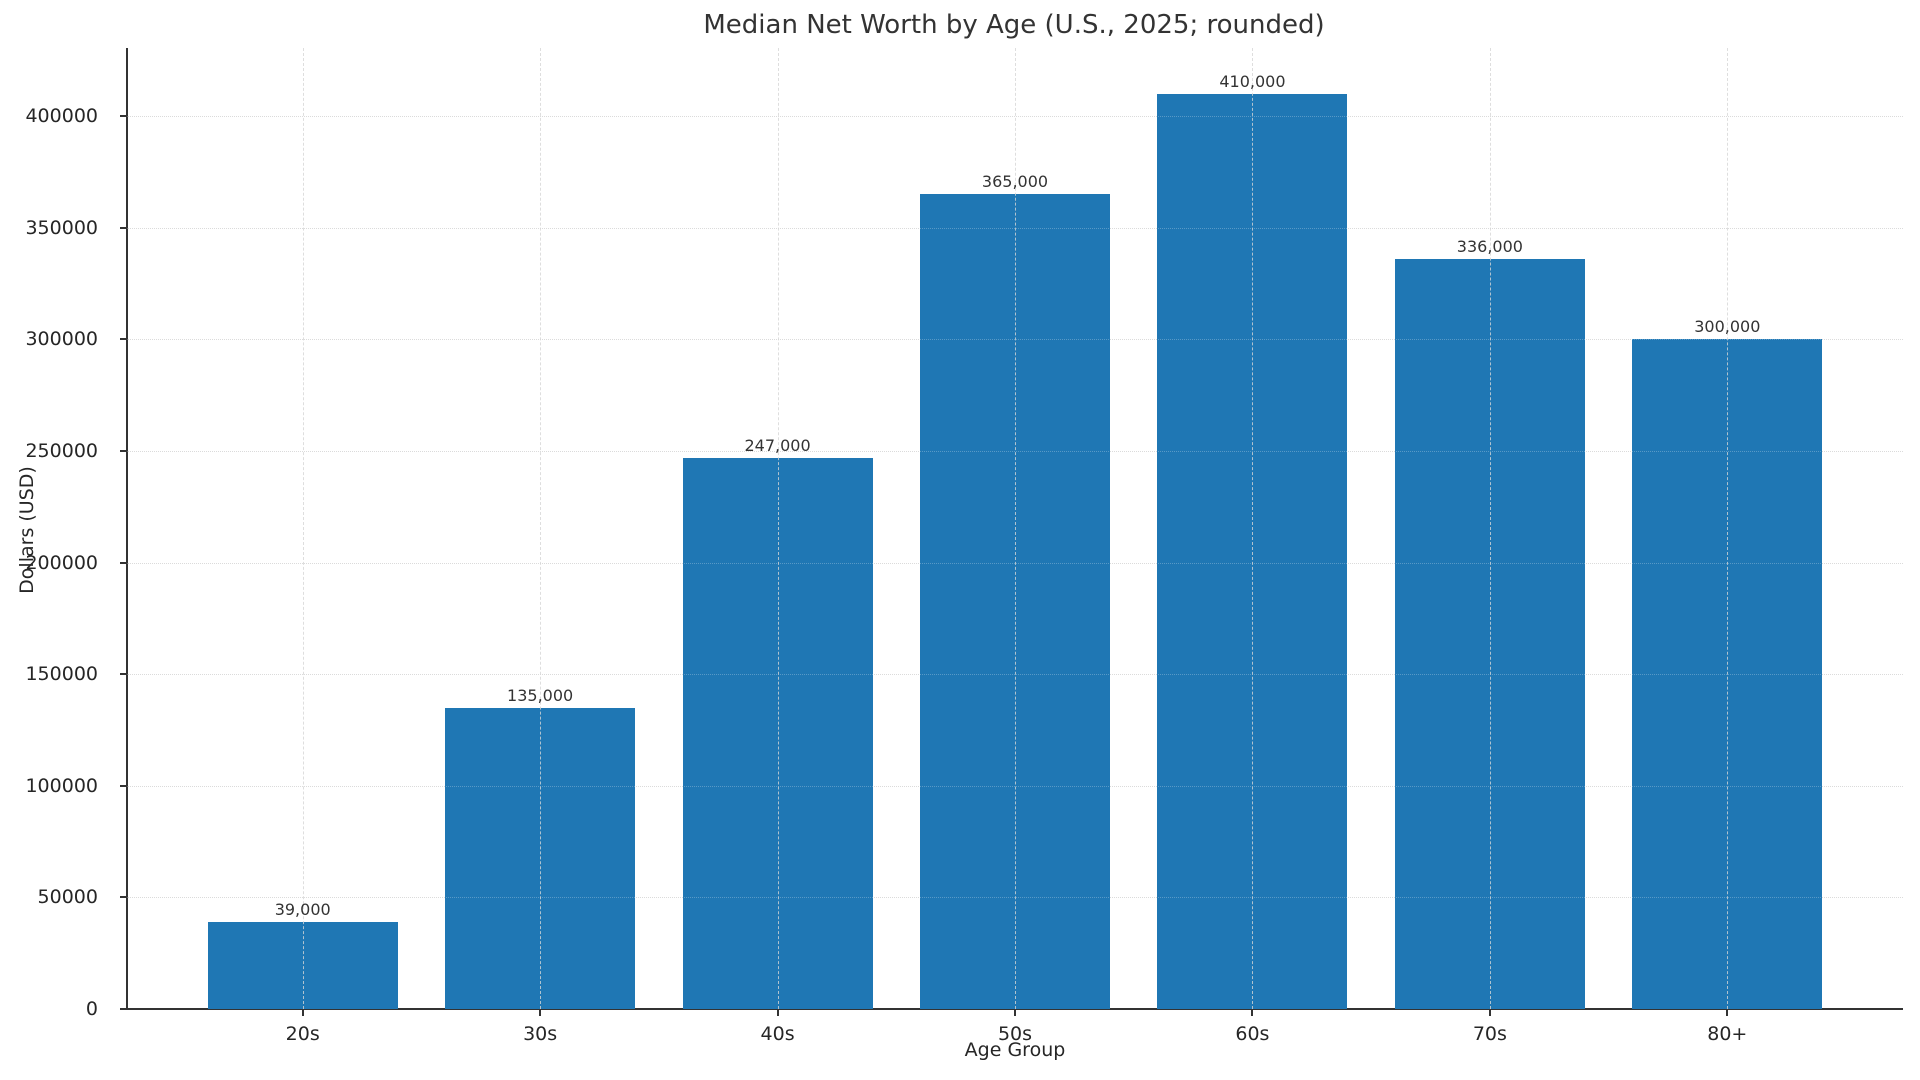 This screenshot has height=1080, width=1920. I want to click on bar-value-label: 410,000, so click(1252, 81).